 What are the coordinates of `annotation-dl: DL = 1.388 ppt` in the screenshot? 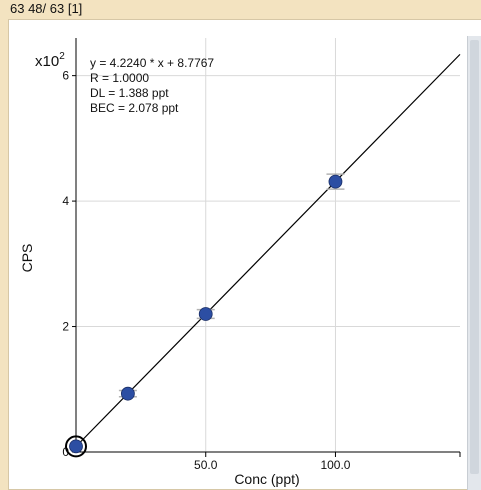 It's located at (129, 93).